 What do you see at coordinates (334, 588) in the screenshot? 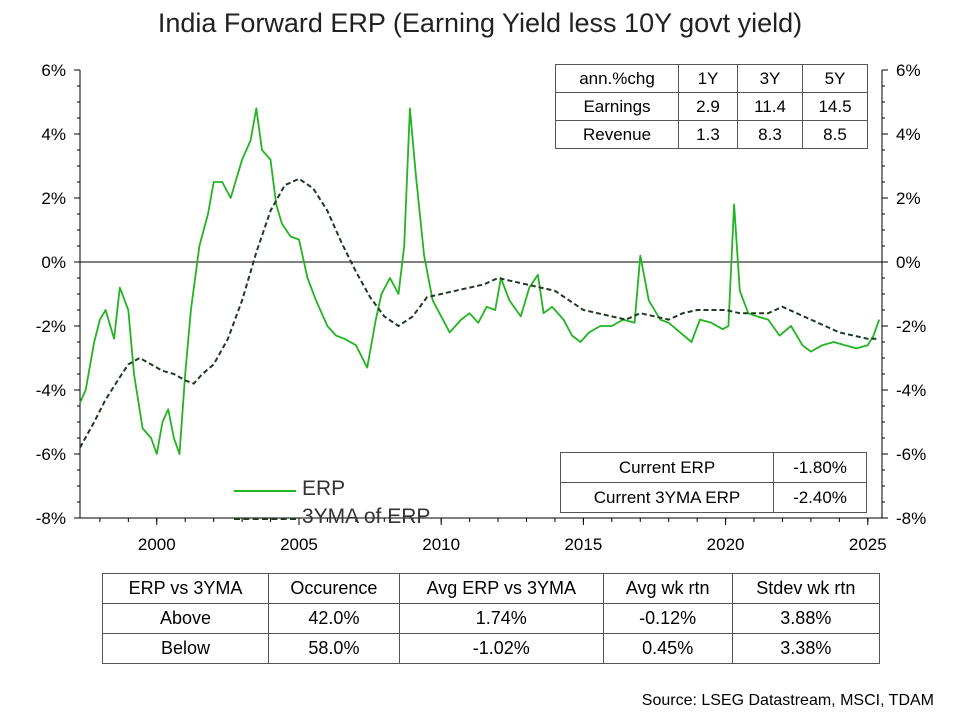
I see `table-header-cell: Occurence` at bounding box center [334, 588].